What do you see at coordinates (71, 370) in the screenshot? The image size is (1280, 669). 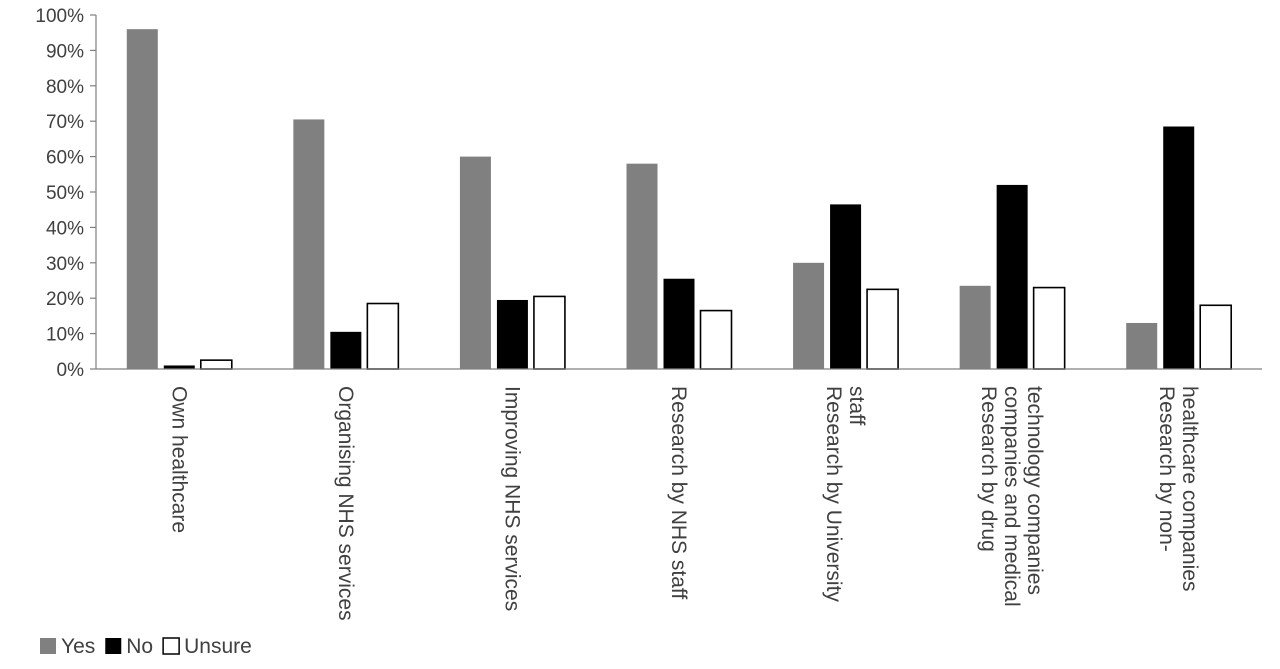 I see `y-tick-label: 0%` at bounding box center [71, 370].